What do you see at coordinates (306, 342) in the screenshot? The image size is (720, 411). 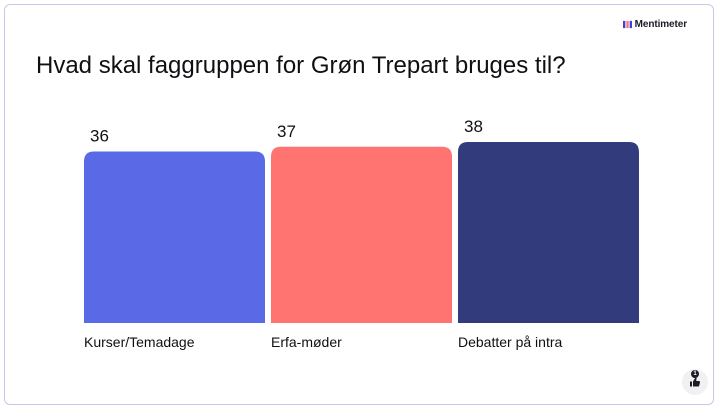 I see `category-label-2: Erfa-møder` at bounding box center [306, 342].